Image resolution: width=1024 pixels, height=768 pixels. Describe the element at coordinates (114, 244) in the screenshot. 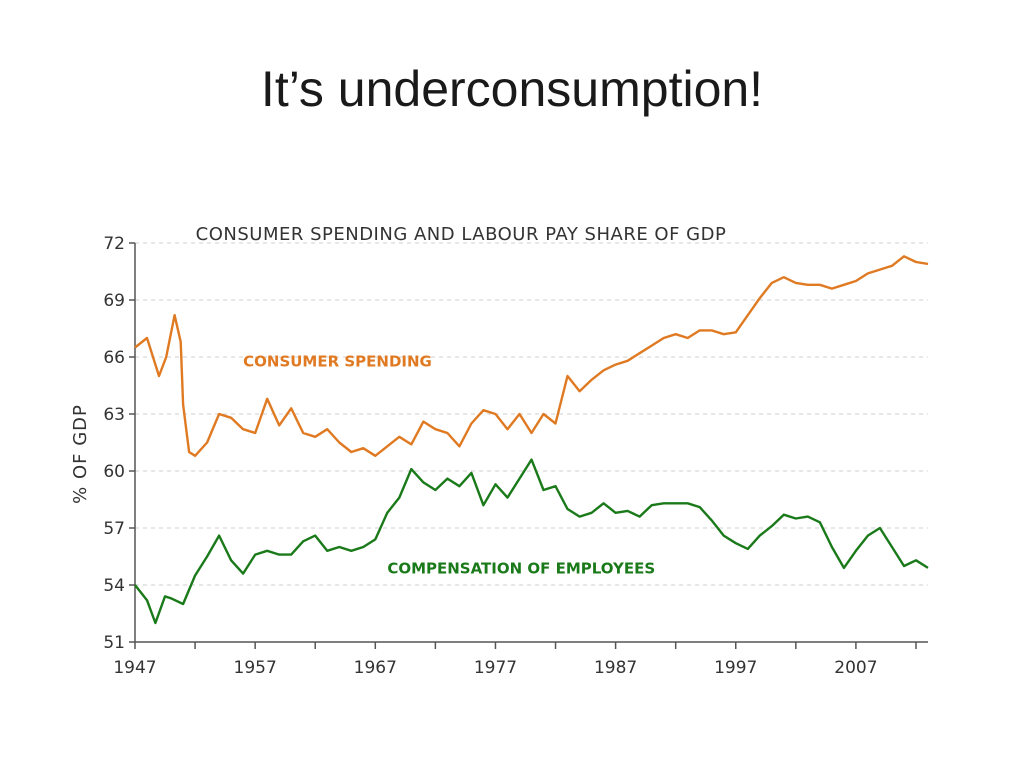

I see `y-tick-label: 72` at that location.